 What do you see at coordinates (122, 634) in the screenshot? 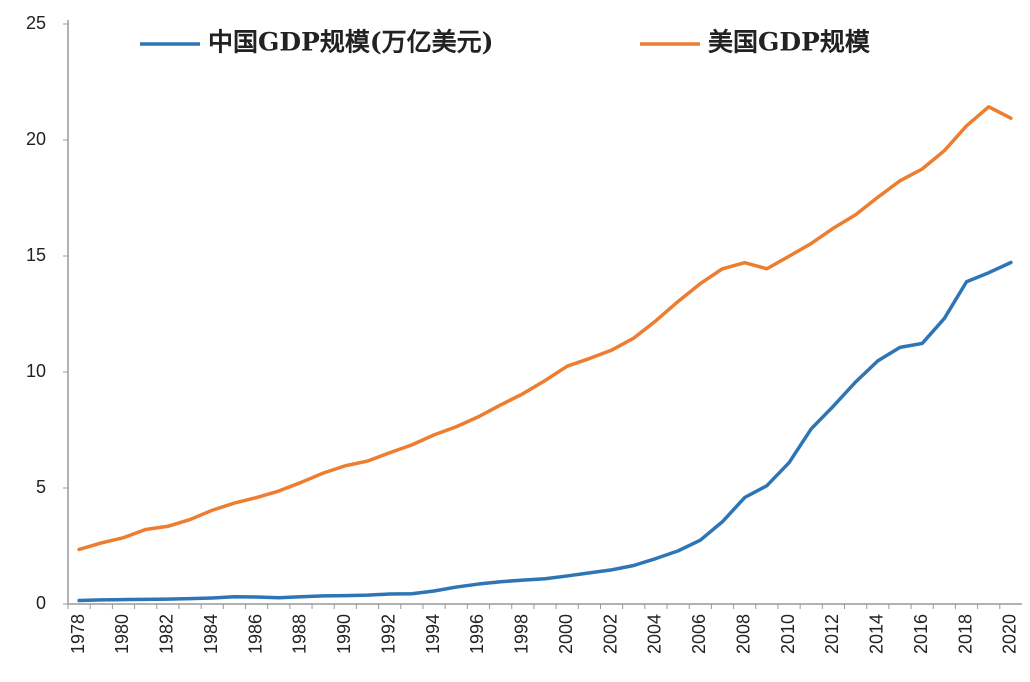
I see `x-tick-label: 1980` at bounding box center [122, 634].